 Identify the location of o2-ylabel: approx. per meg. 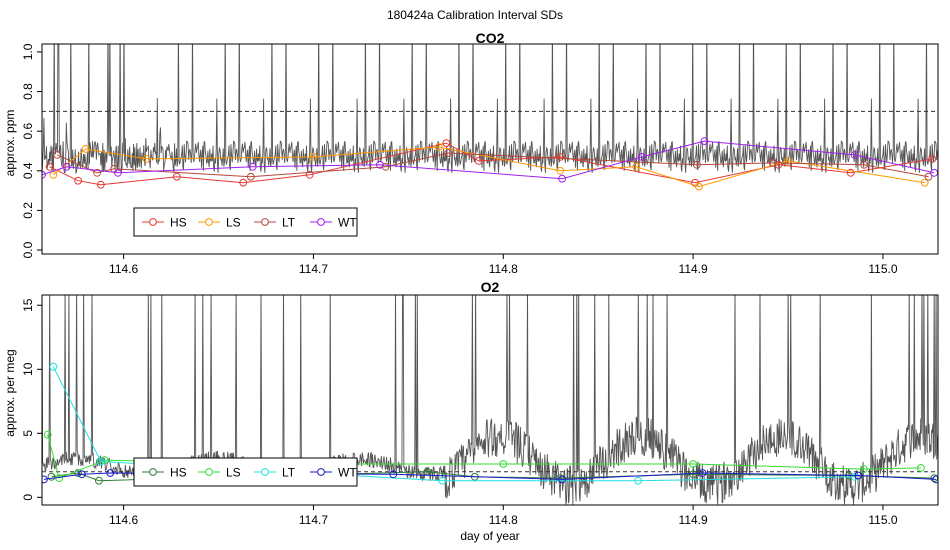
(10, 392).